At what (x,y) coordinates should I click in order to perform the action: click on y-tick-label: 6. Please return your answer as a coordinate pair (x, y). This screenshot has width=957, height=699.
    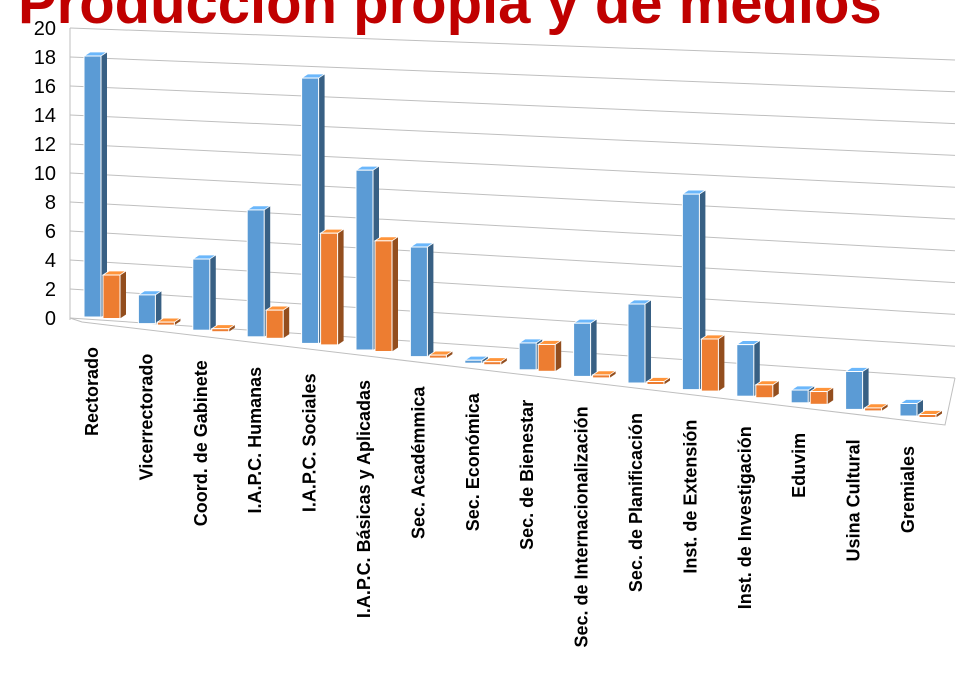
    Looking at the image, I should click on (50, 232).